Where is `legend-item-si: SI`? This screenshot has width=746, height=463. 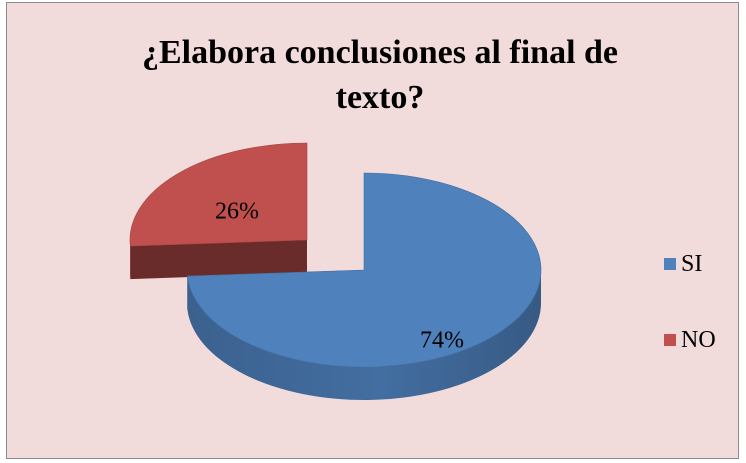 legend-item-si: SI is located at coordinates (683, 264).